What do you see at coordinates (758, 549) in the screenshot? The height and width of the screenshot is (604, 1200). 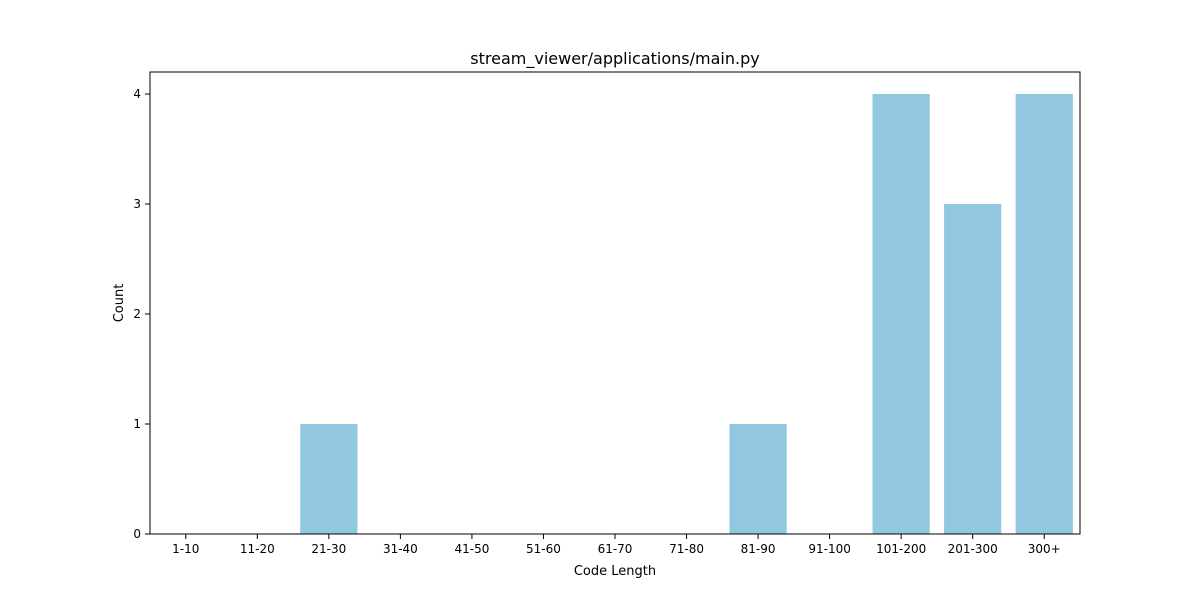 I see `x-tick-label: 81-90` at bounding box center [758, 549].